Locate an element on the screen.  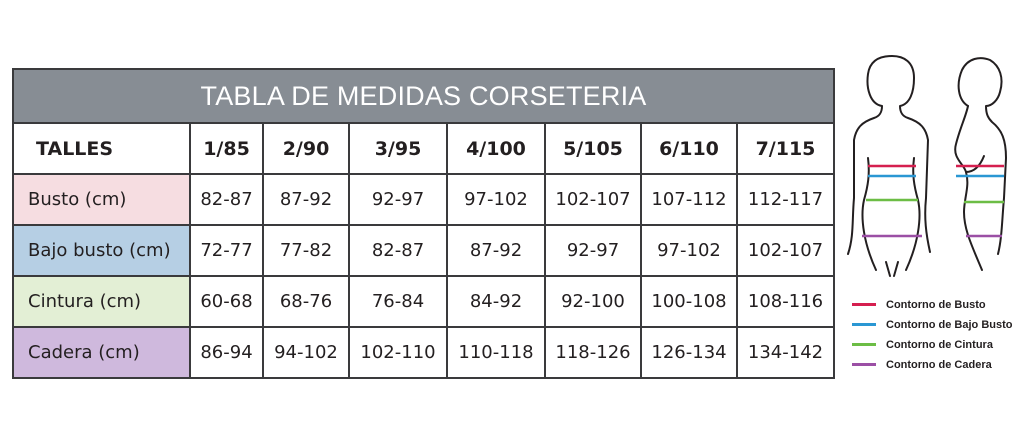
table-cell: 84-92 is located at coordinates (496, 301).